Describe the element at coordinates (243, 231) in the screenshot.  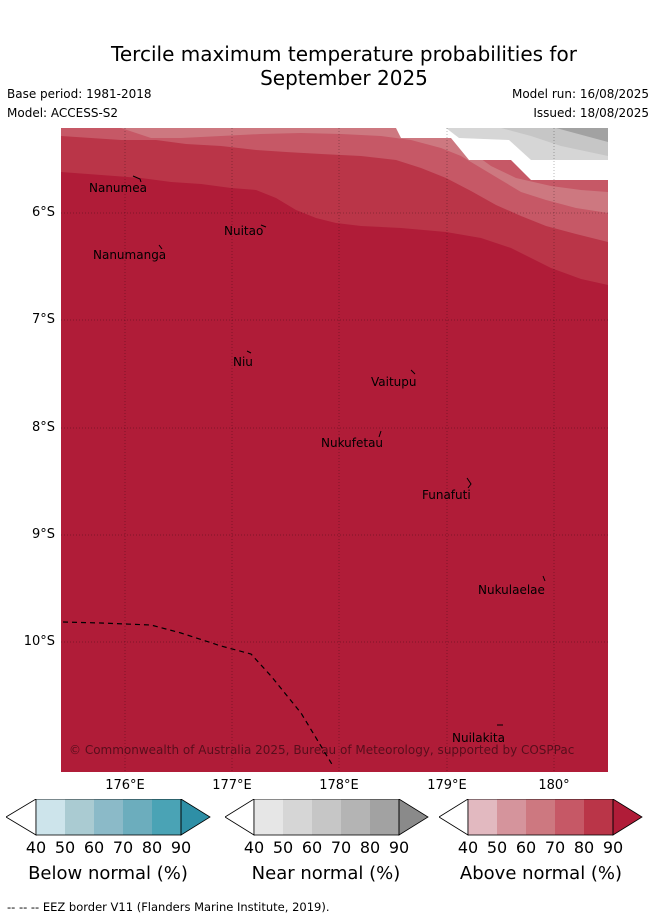
I see `place-nuitao: Nuitao` at that location.